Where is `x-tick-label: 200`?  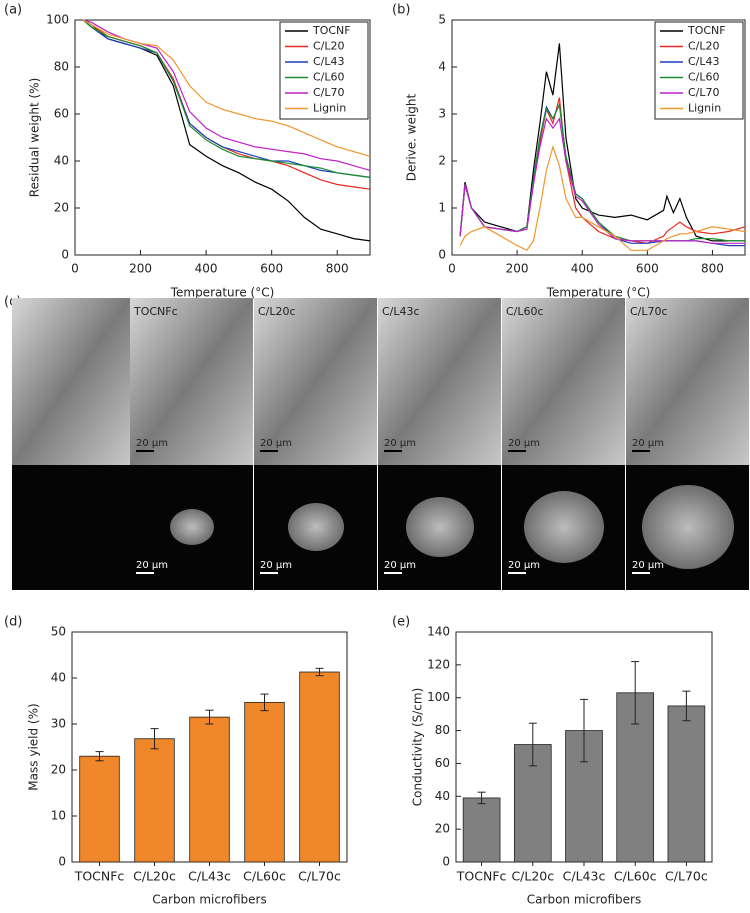
x-tick-label: 200 is located at coordinates (517, 269).